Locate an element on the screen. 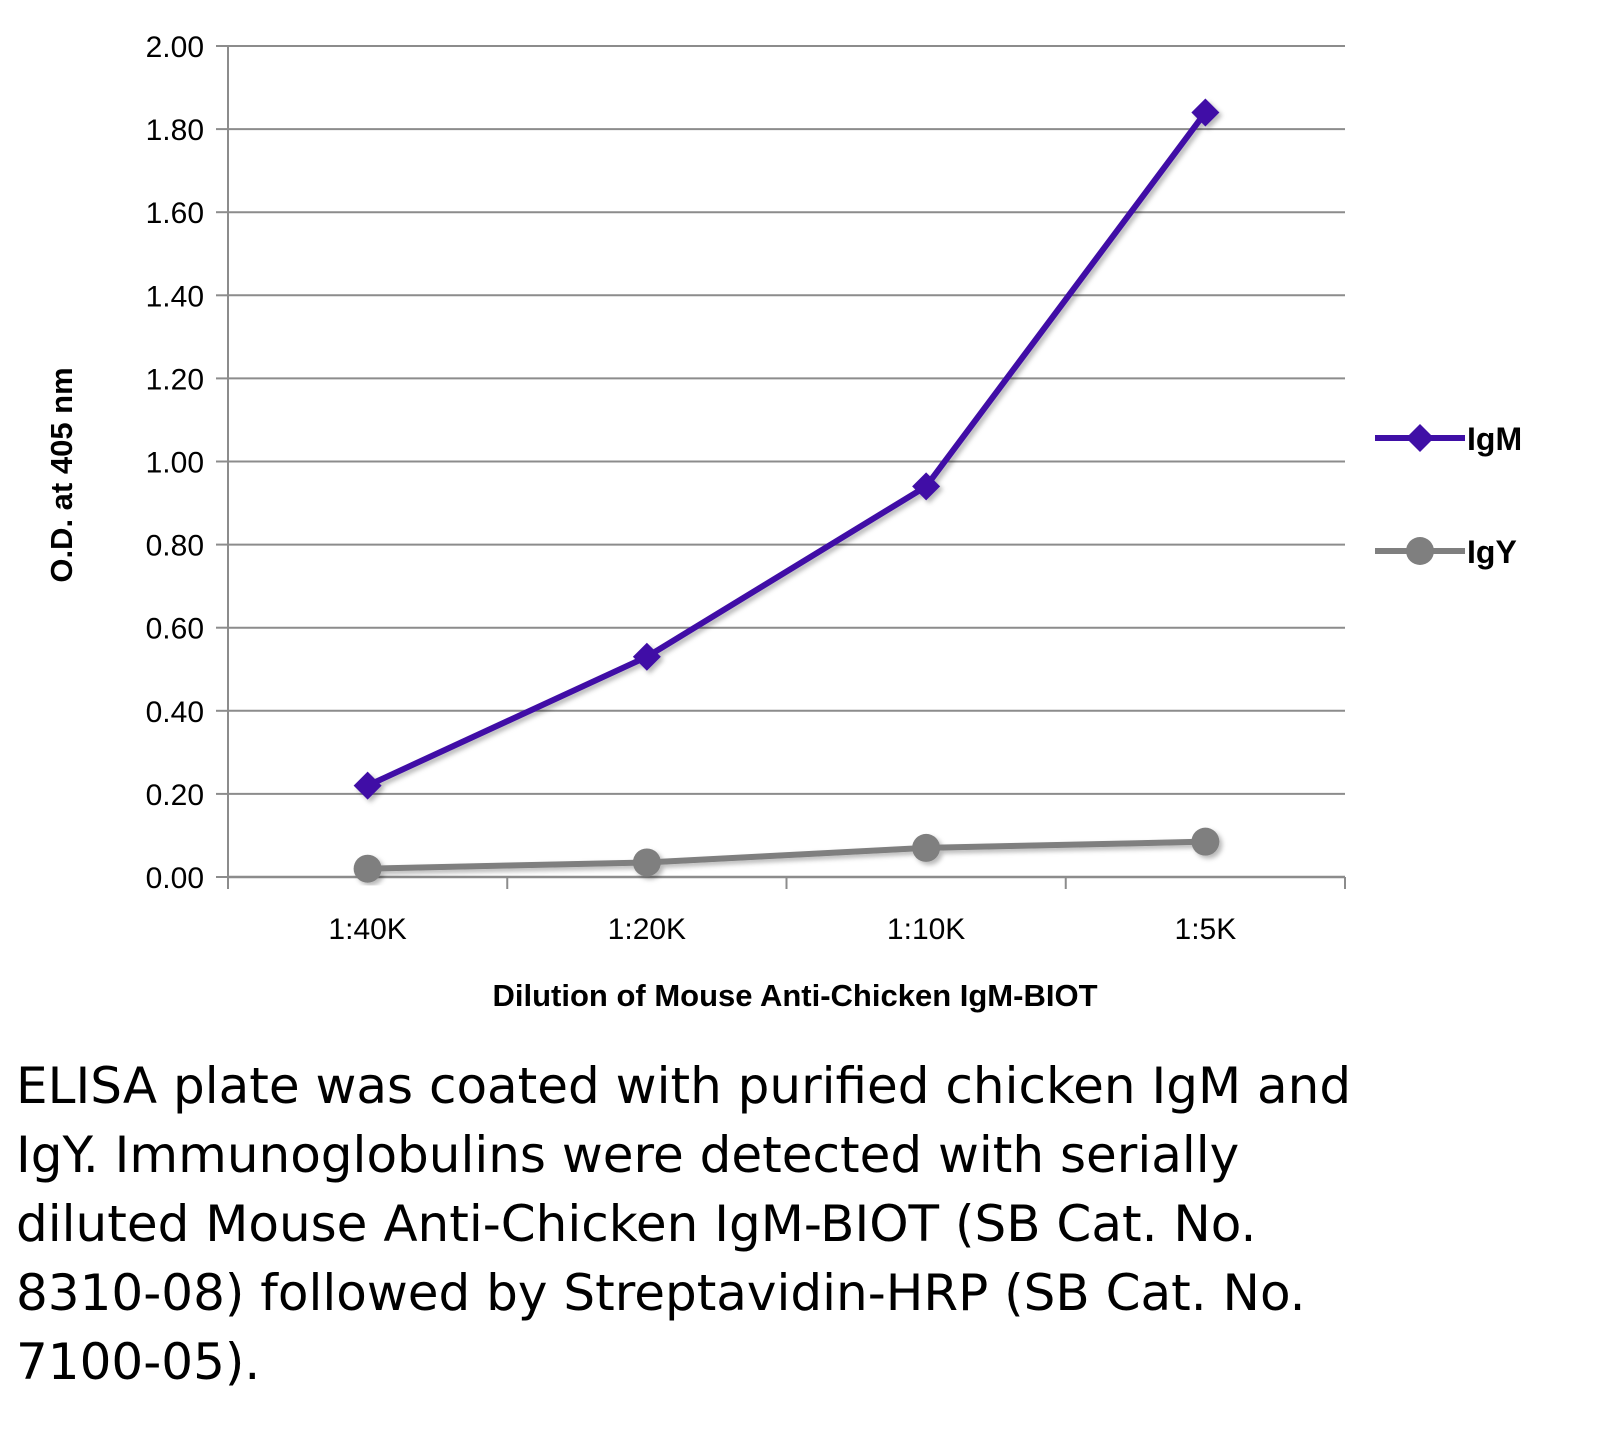  legend-item-igy: IgY is located at coordinates (1446, 552).